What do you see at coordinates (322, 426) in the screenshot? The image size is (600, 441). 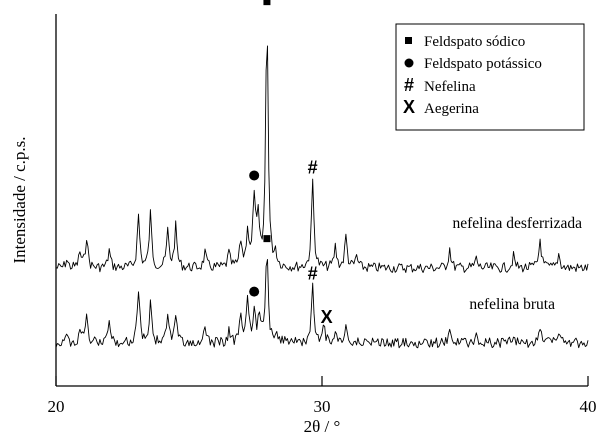 I see `x-axis-title: 2θ / °` at bounding box center [322, 426].